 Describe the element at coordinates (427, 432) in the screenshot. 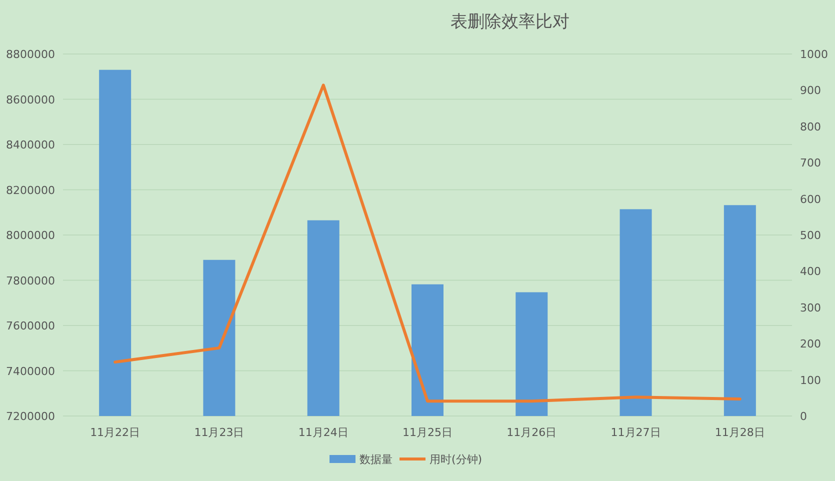

I see `x-tick-label: 11月25日` at that location.